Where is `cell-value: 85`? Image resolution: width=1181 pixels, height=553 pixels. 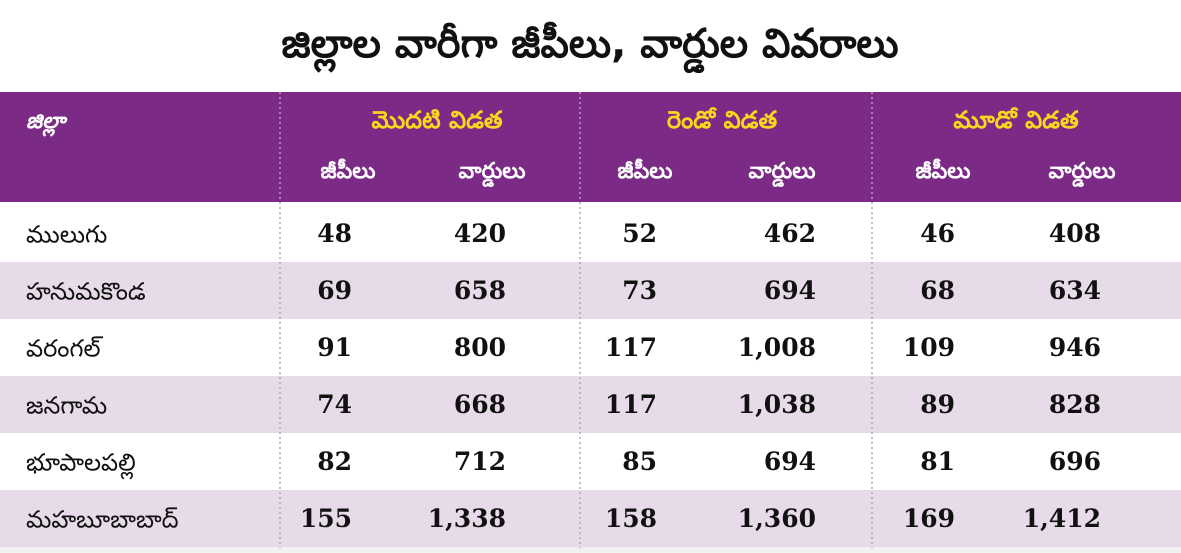
cell-value: 85 is located at coordinates (639, 461).